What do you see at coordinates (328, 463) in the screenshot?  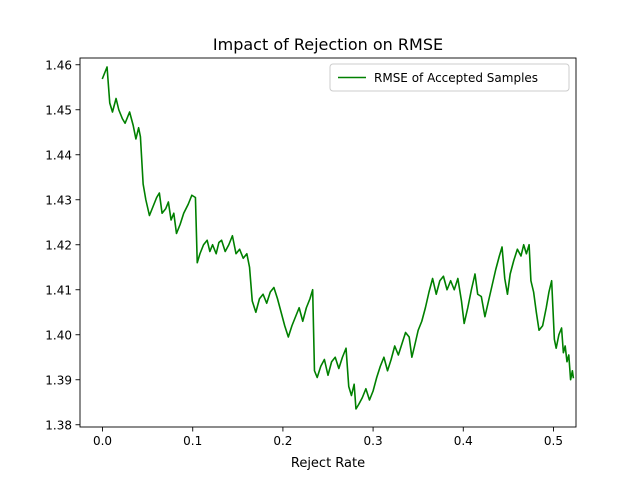 I see `x-axis-label: Reject Rate` at bounding box center [328, 463].